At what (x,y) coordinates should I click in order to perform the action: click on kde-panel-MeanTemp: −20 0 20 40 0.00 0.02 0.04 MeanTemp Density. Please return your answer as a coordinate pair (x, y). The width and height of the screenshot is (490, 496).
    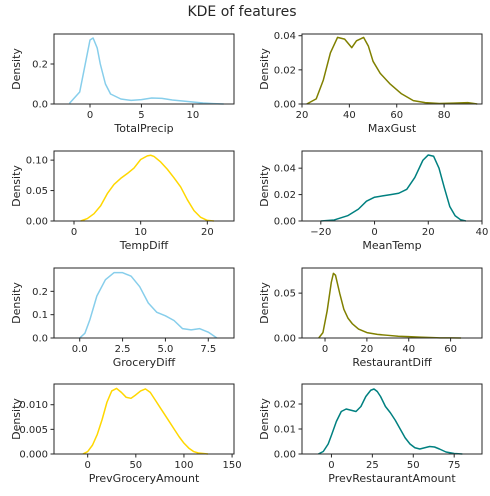
    Looking at the image, I should click on (373, 201).